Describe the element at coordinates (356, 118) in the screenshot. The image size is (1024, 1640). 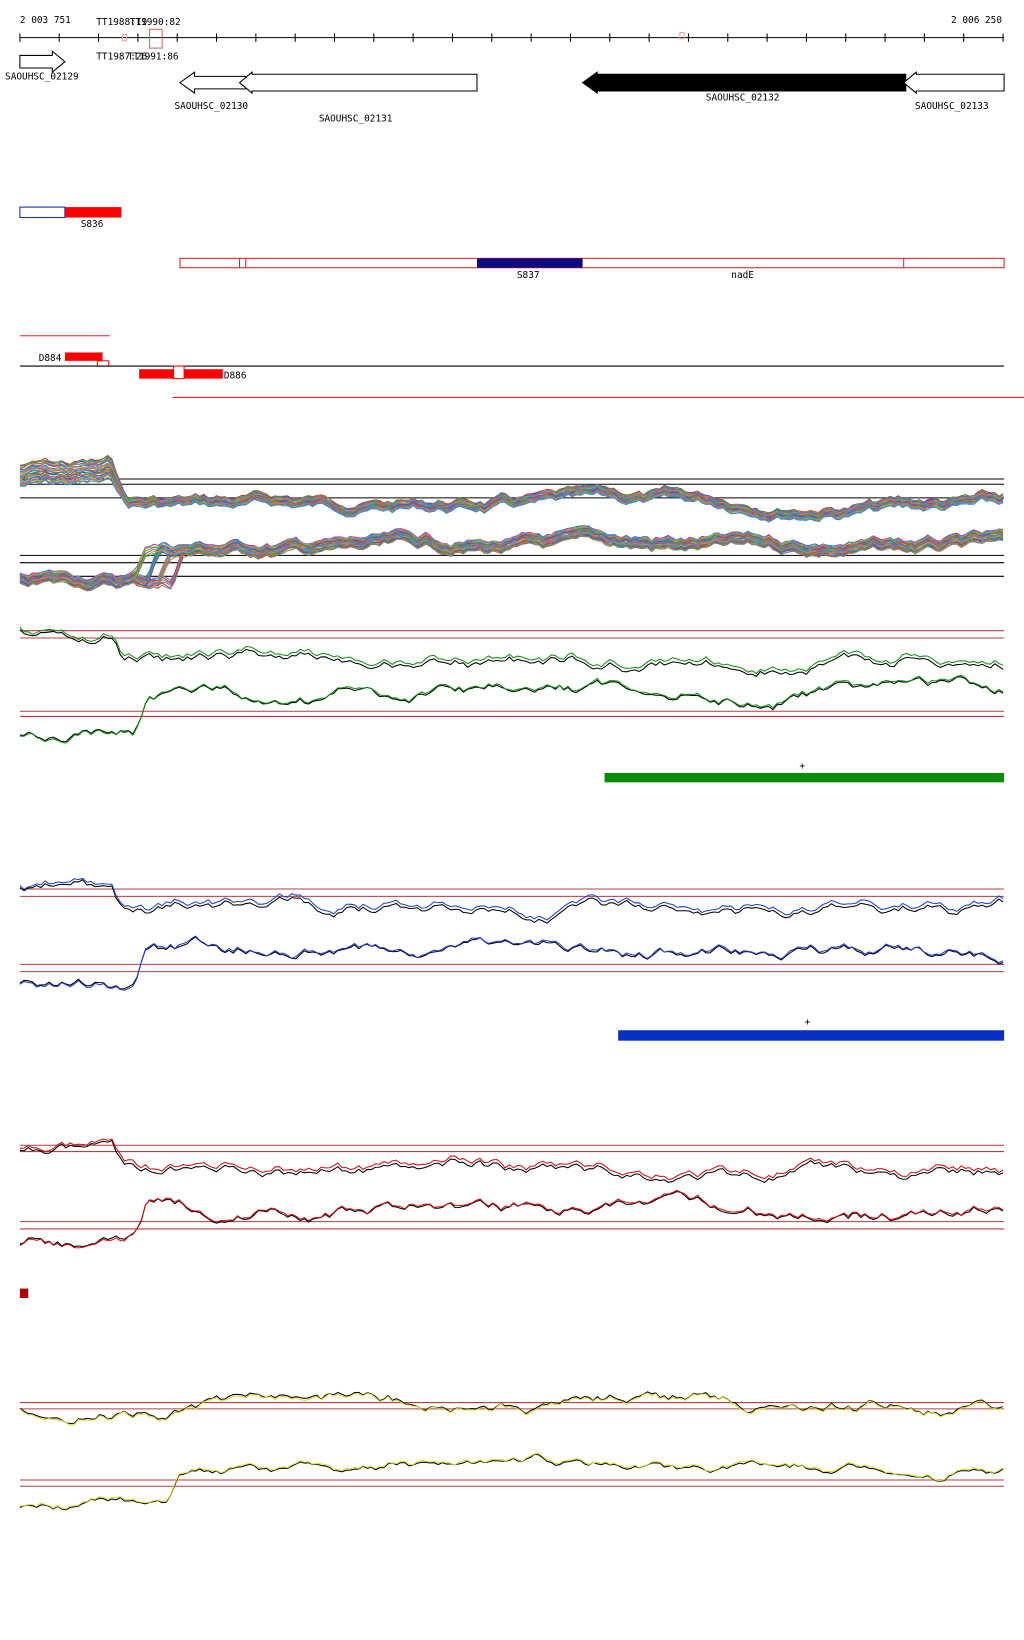
I see `gene-label: SAOUHSC_02131` at that location.